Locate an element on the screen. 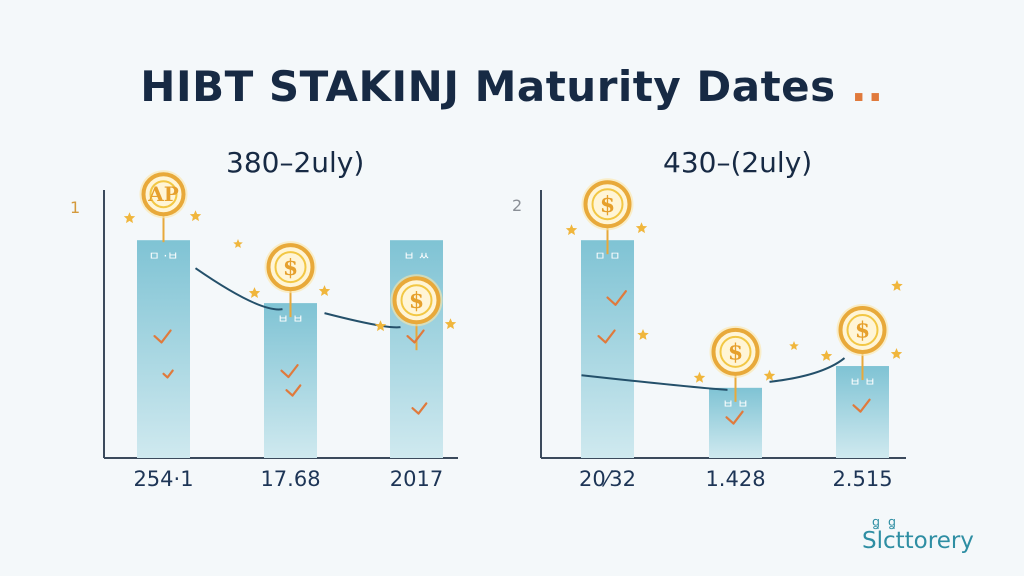 This screenshot has width=1024, height=576. brand-logo-text: Slcttorery is located at coordinates (918, 541).